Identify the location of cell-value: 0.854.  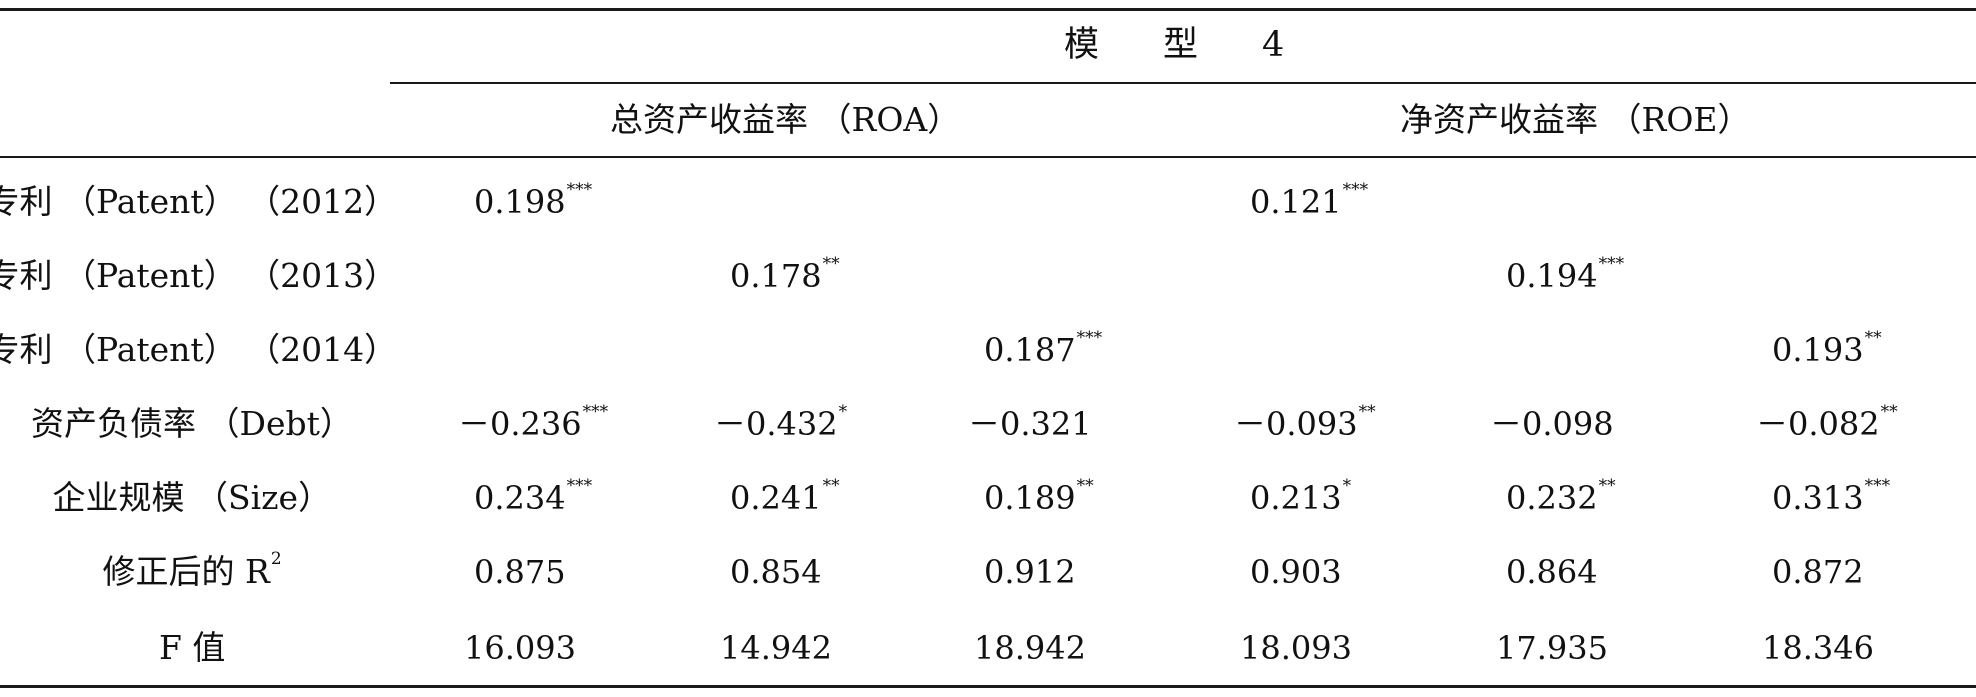
(776, 572).